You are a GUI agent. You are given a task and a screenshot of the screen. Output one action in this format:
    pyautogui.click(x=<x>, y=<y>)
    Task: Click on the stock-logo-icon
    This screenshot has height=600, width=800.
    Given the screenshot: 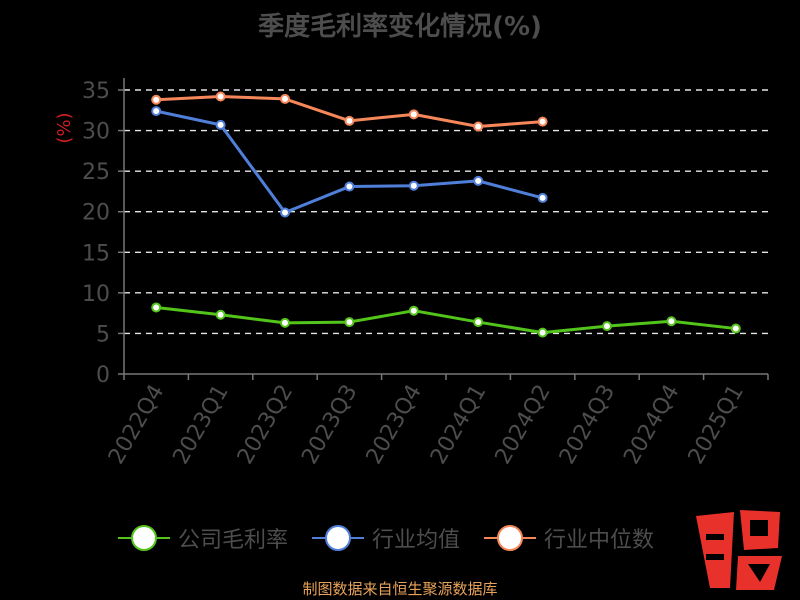 What is the action you would take?
    pyautogui.click(x=739, y=550)
    